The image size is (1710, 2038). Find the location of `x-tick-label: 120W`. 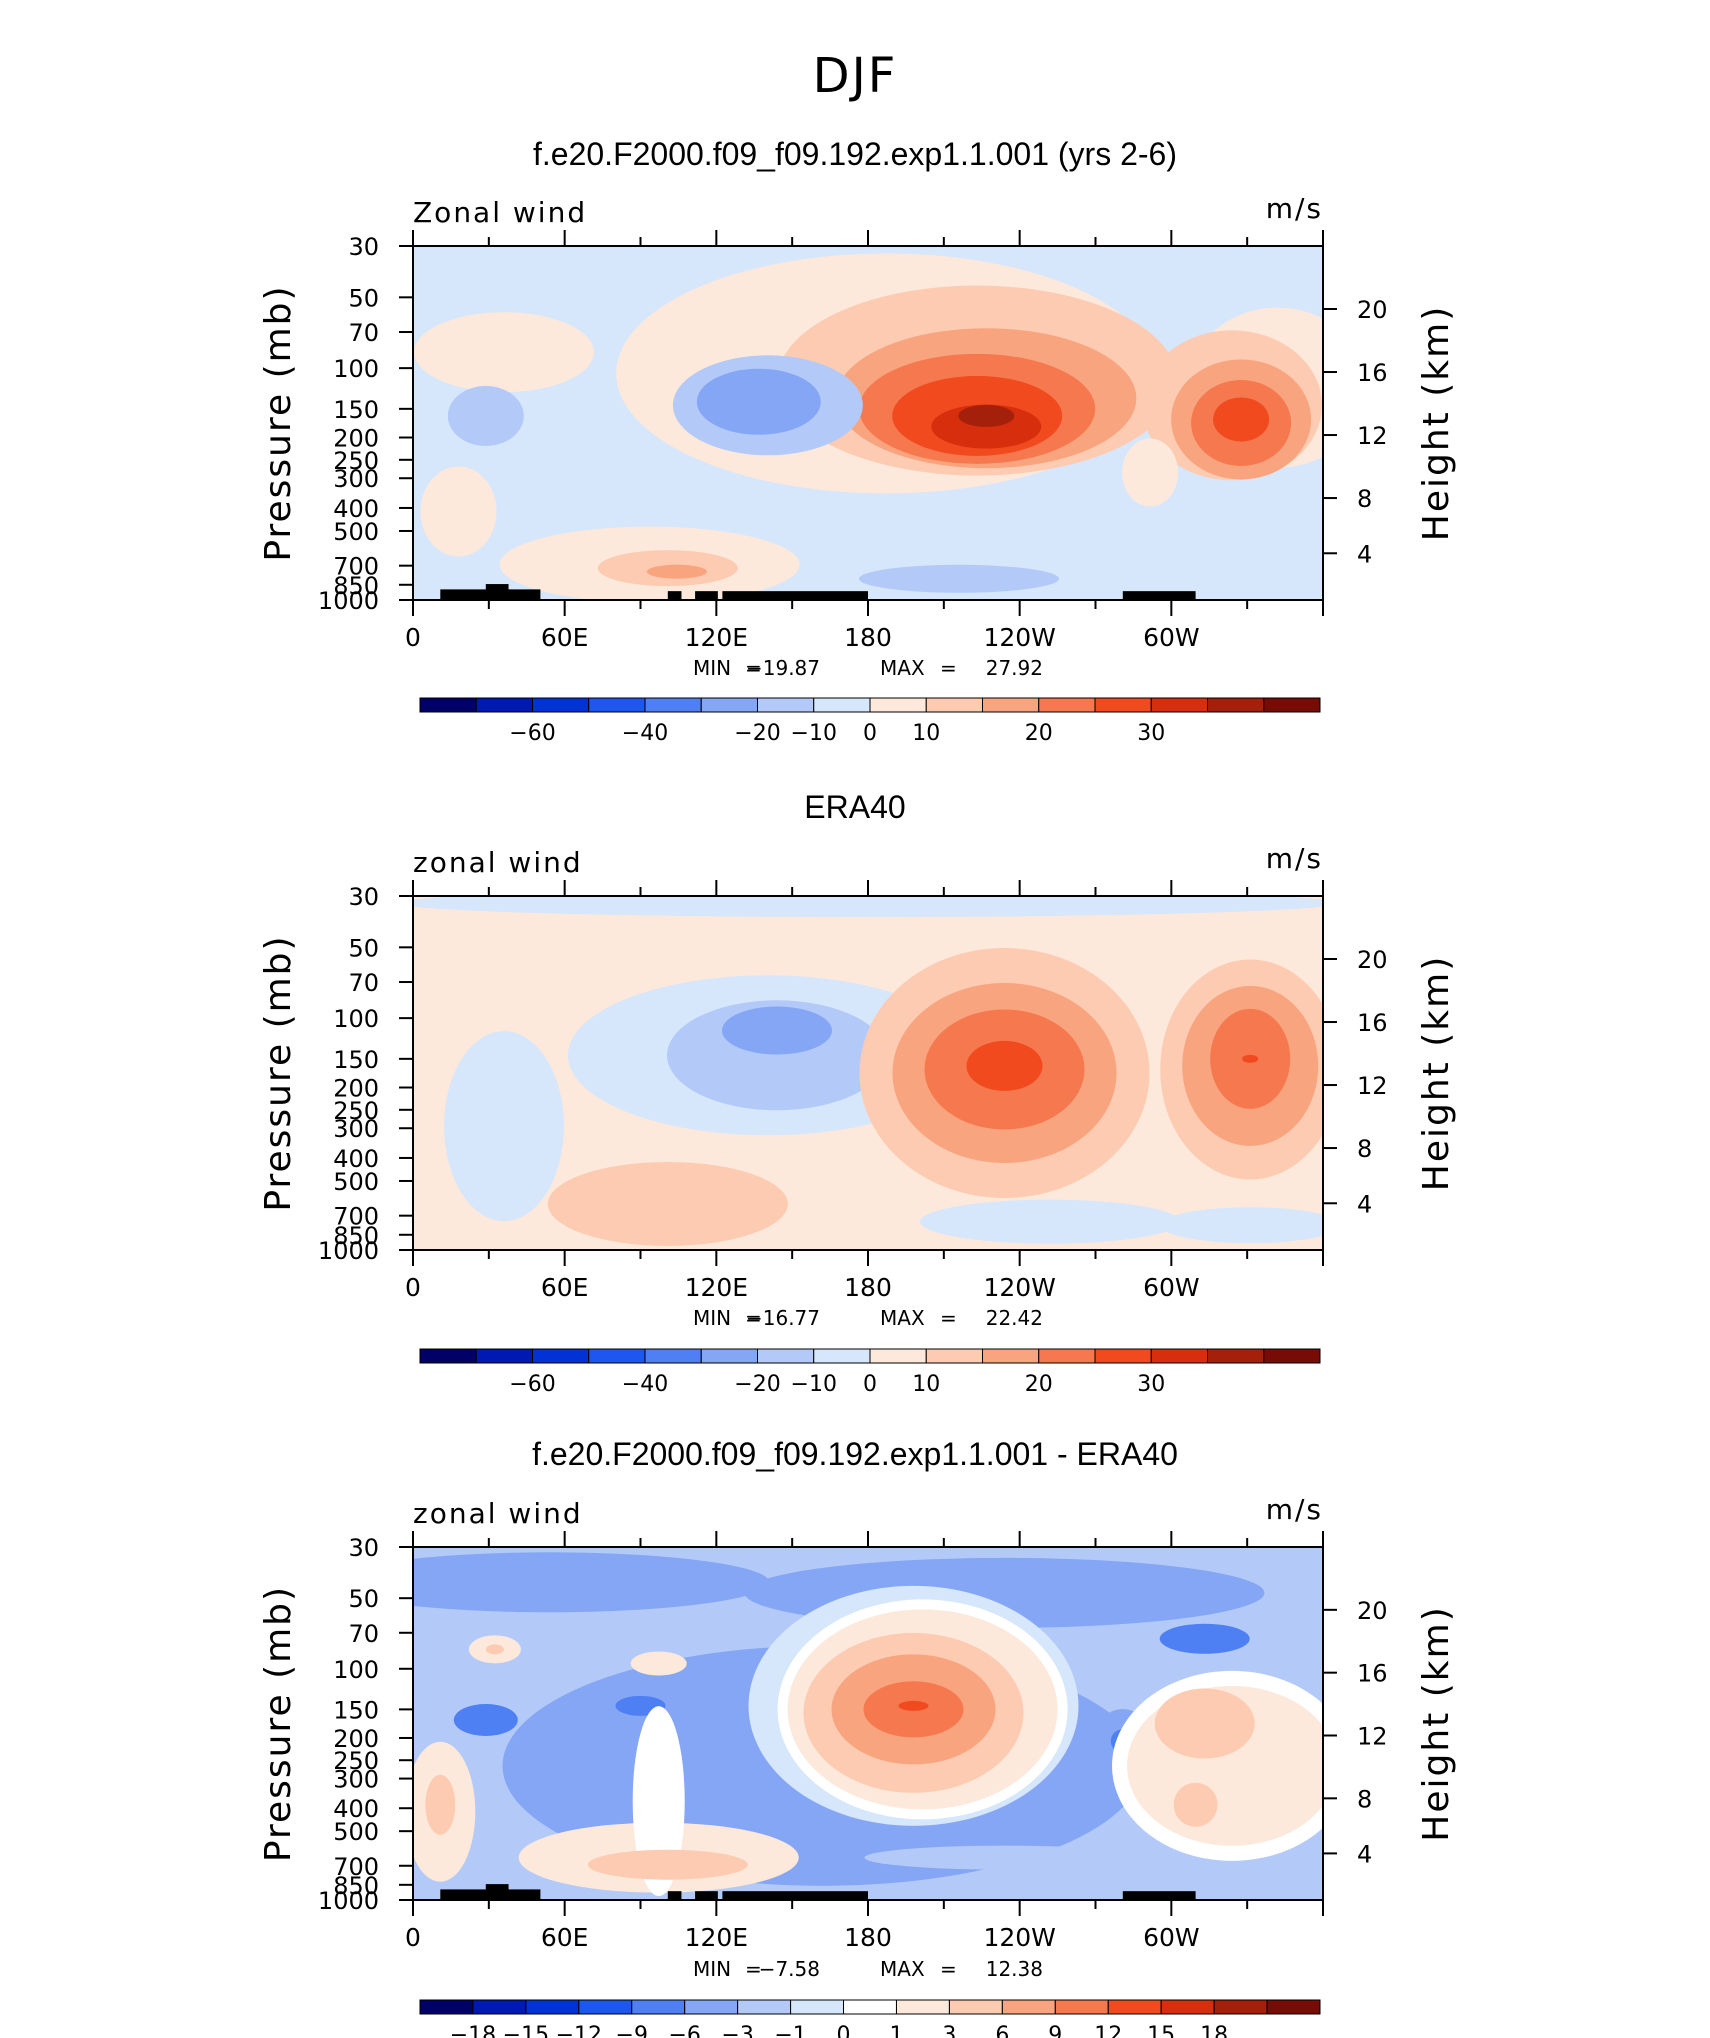

x-tick-label: 120W is located at coordinates (1019, 1937).